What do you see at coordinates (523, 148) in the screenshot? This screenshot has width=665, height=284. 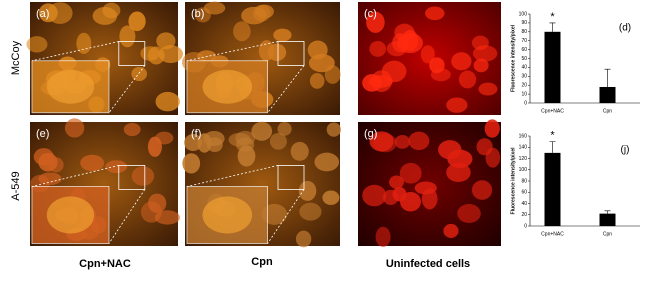 I see `y-tick-label: 140` at bounding box center [523, 148].